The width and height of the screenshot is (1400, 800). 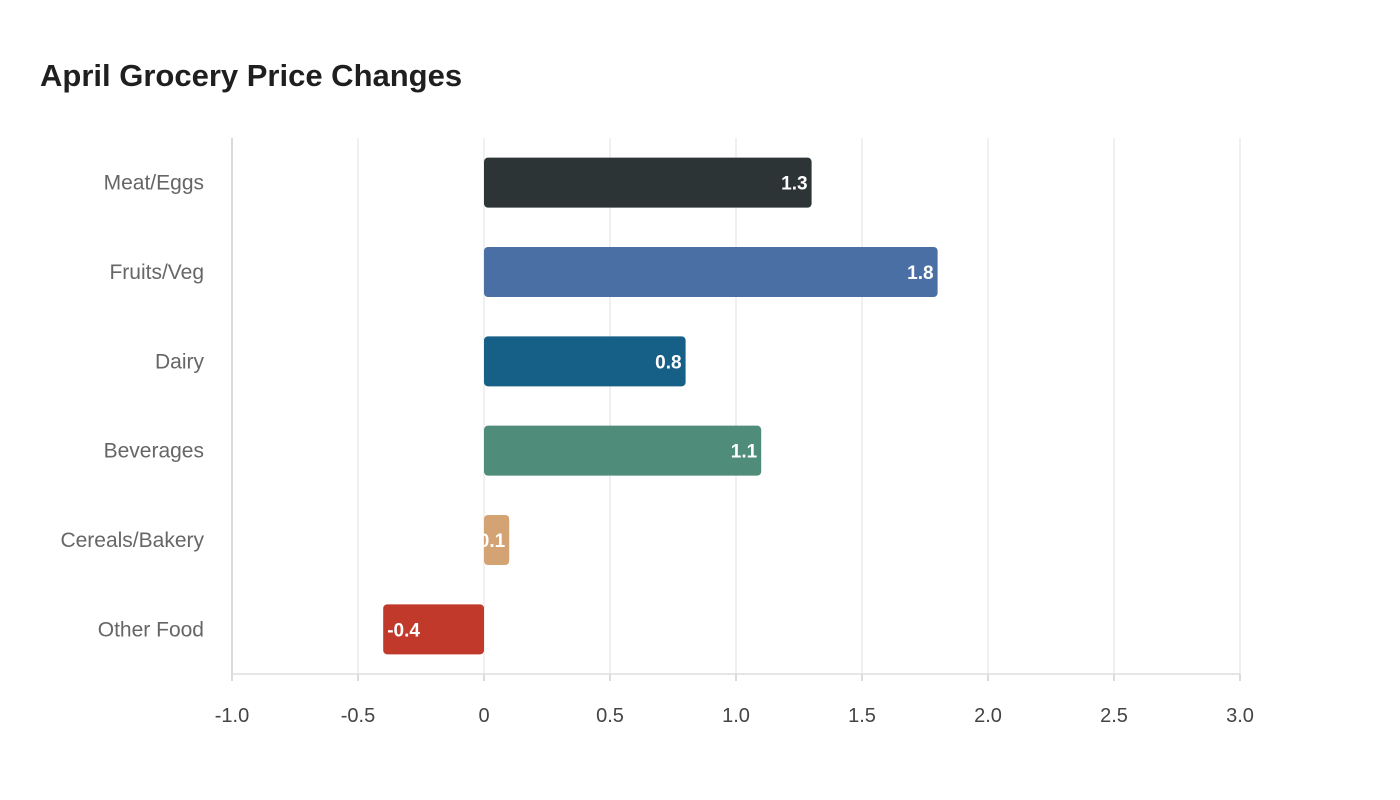 What do you see at coordinates (492, 541) in the screenshot?
I see `data-label: 0.1` at bounding box center [492, 541].